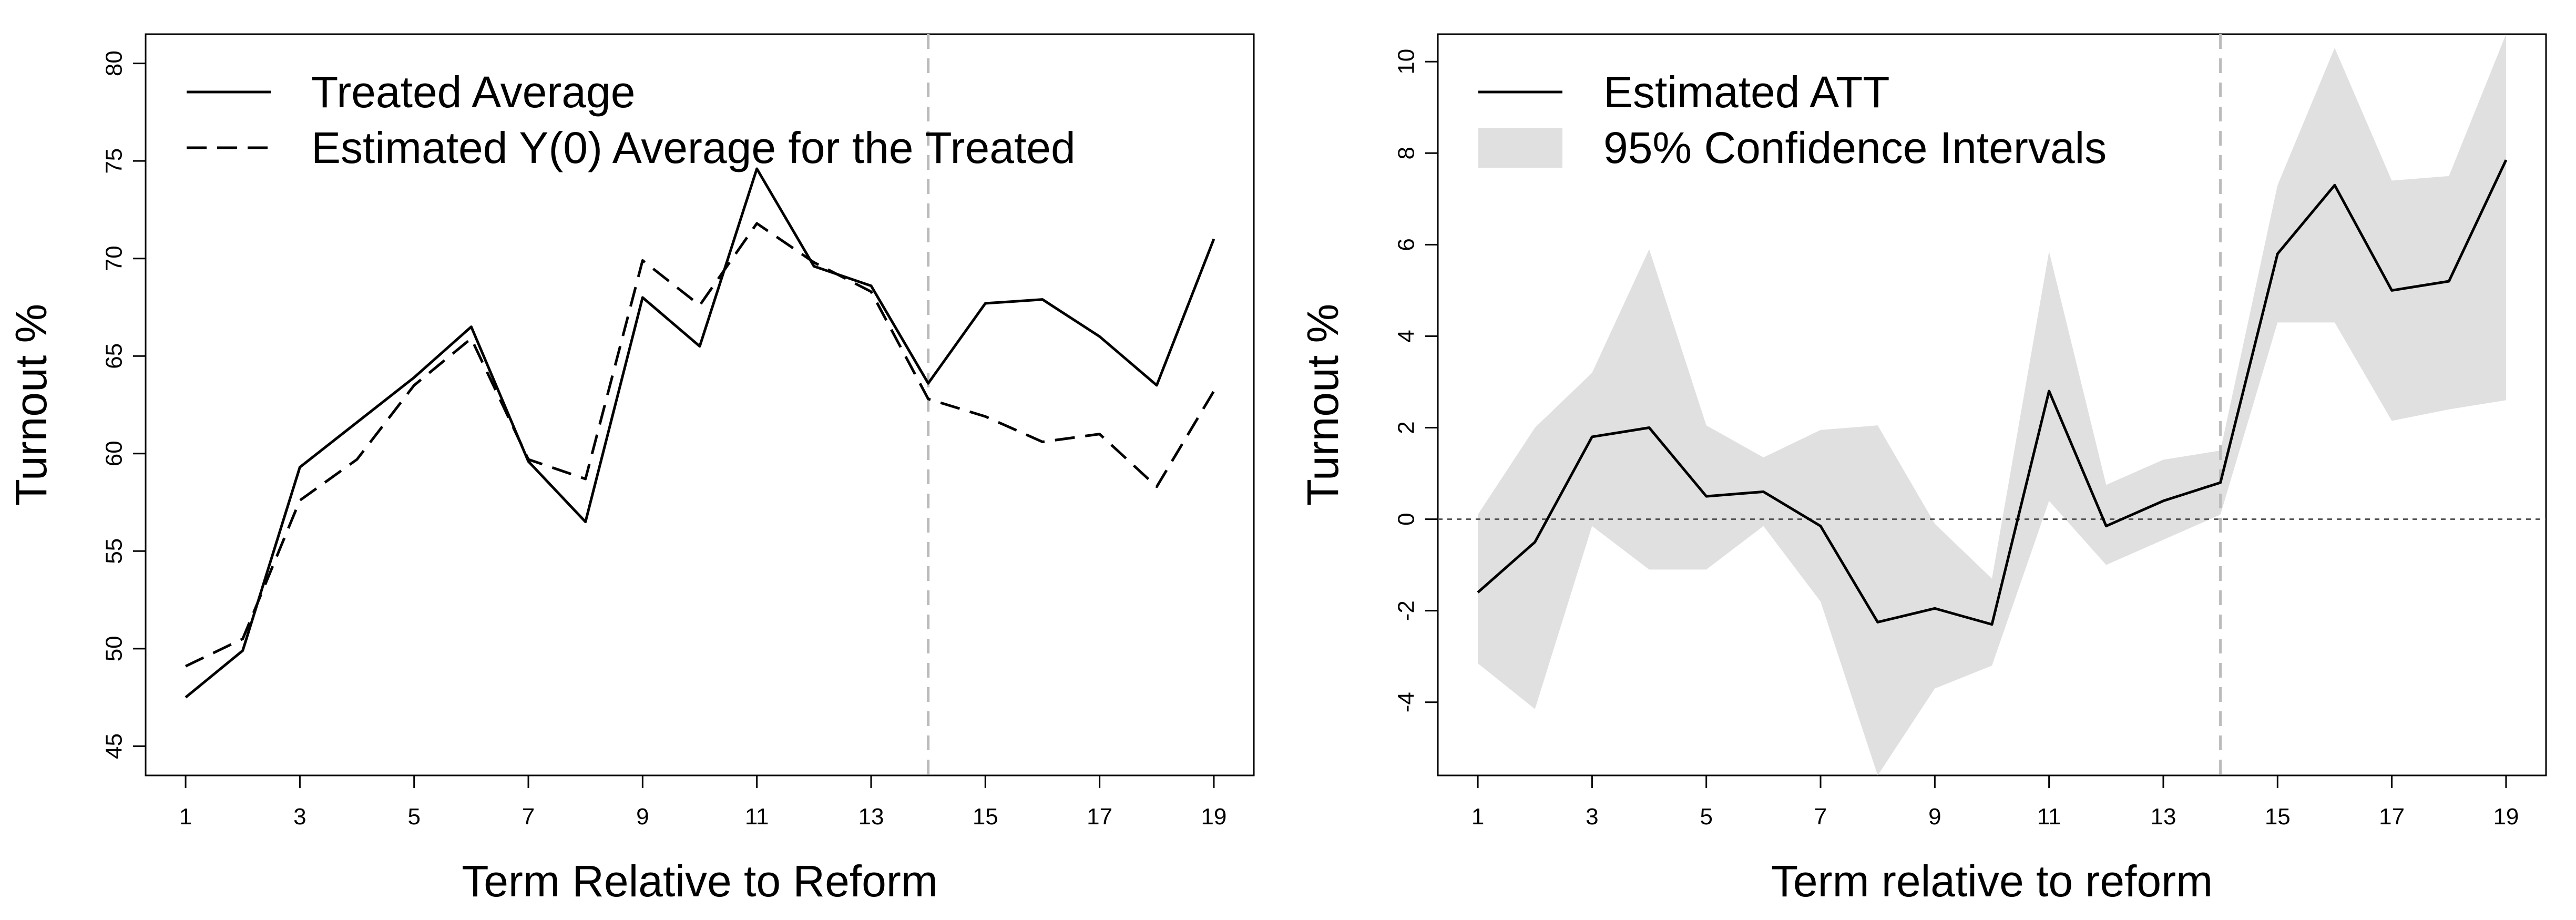 The image size is (2576, 920). Describe the element at coordinates (1992, 881) in the screenshot. I see `x-axis-title: Term relative to reform` at that location.